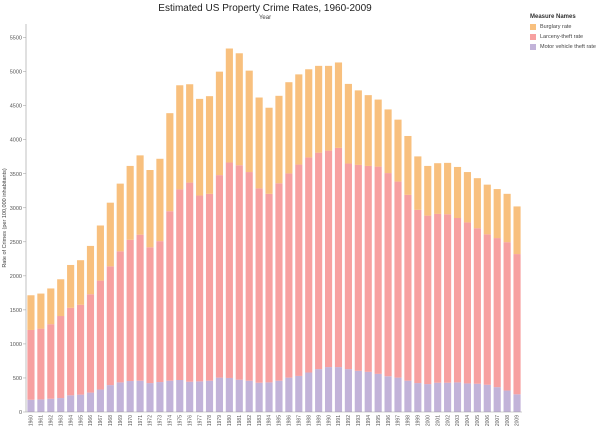 This screenshot has height=429, width=600. I want to click on x-tick-label: 1977, so click(200, 420).